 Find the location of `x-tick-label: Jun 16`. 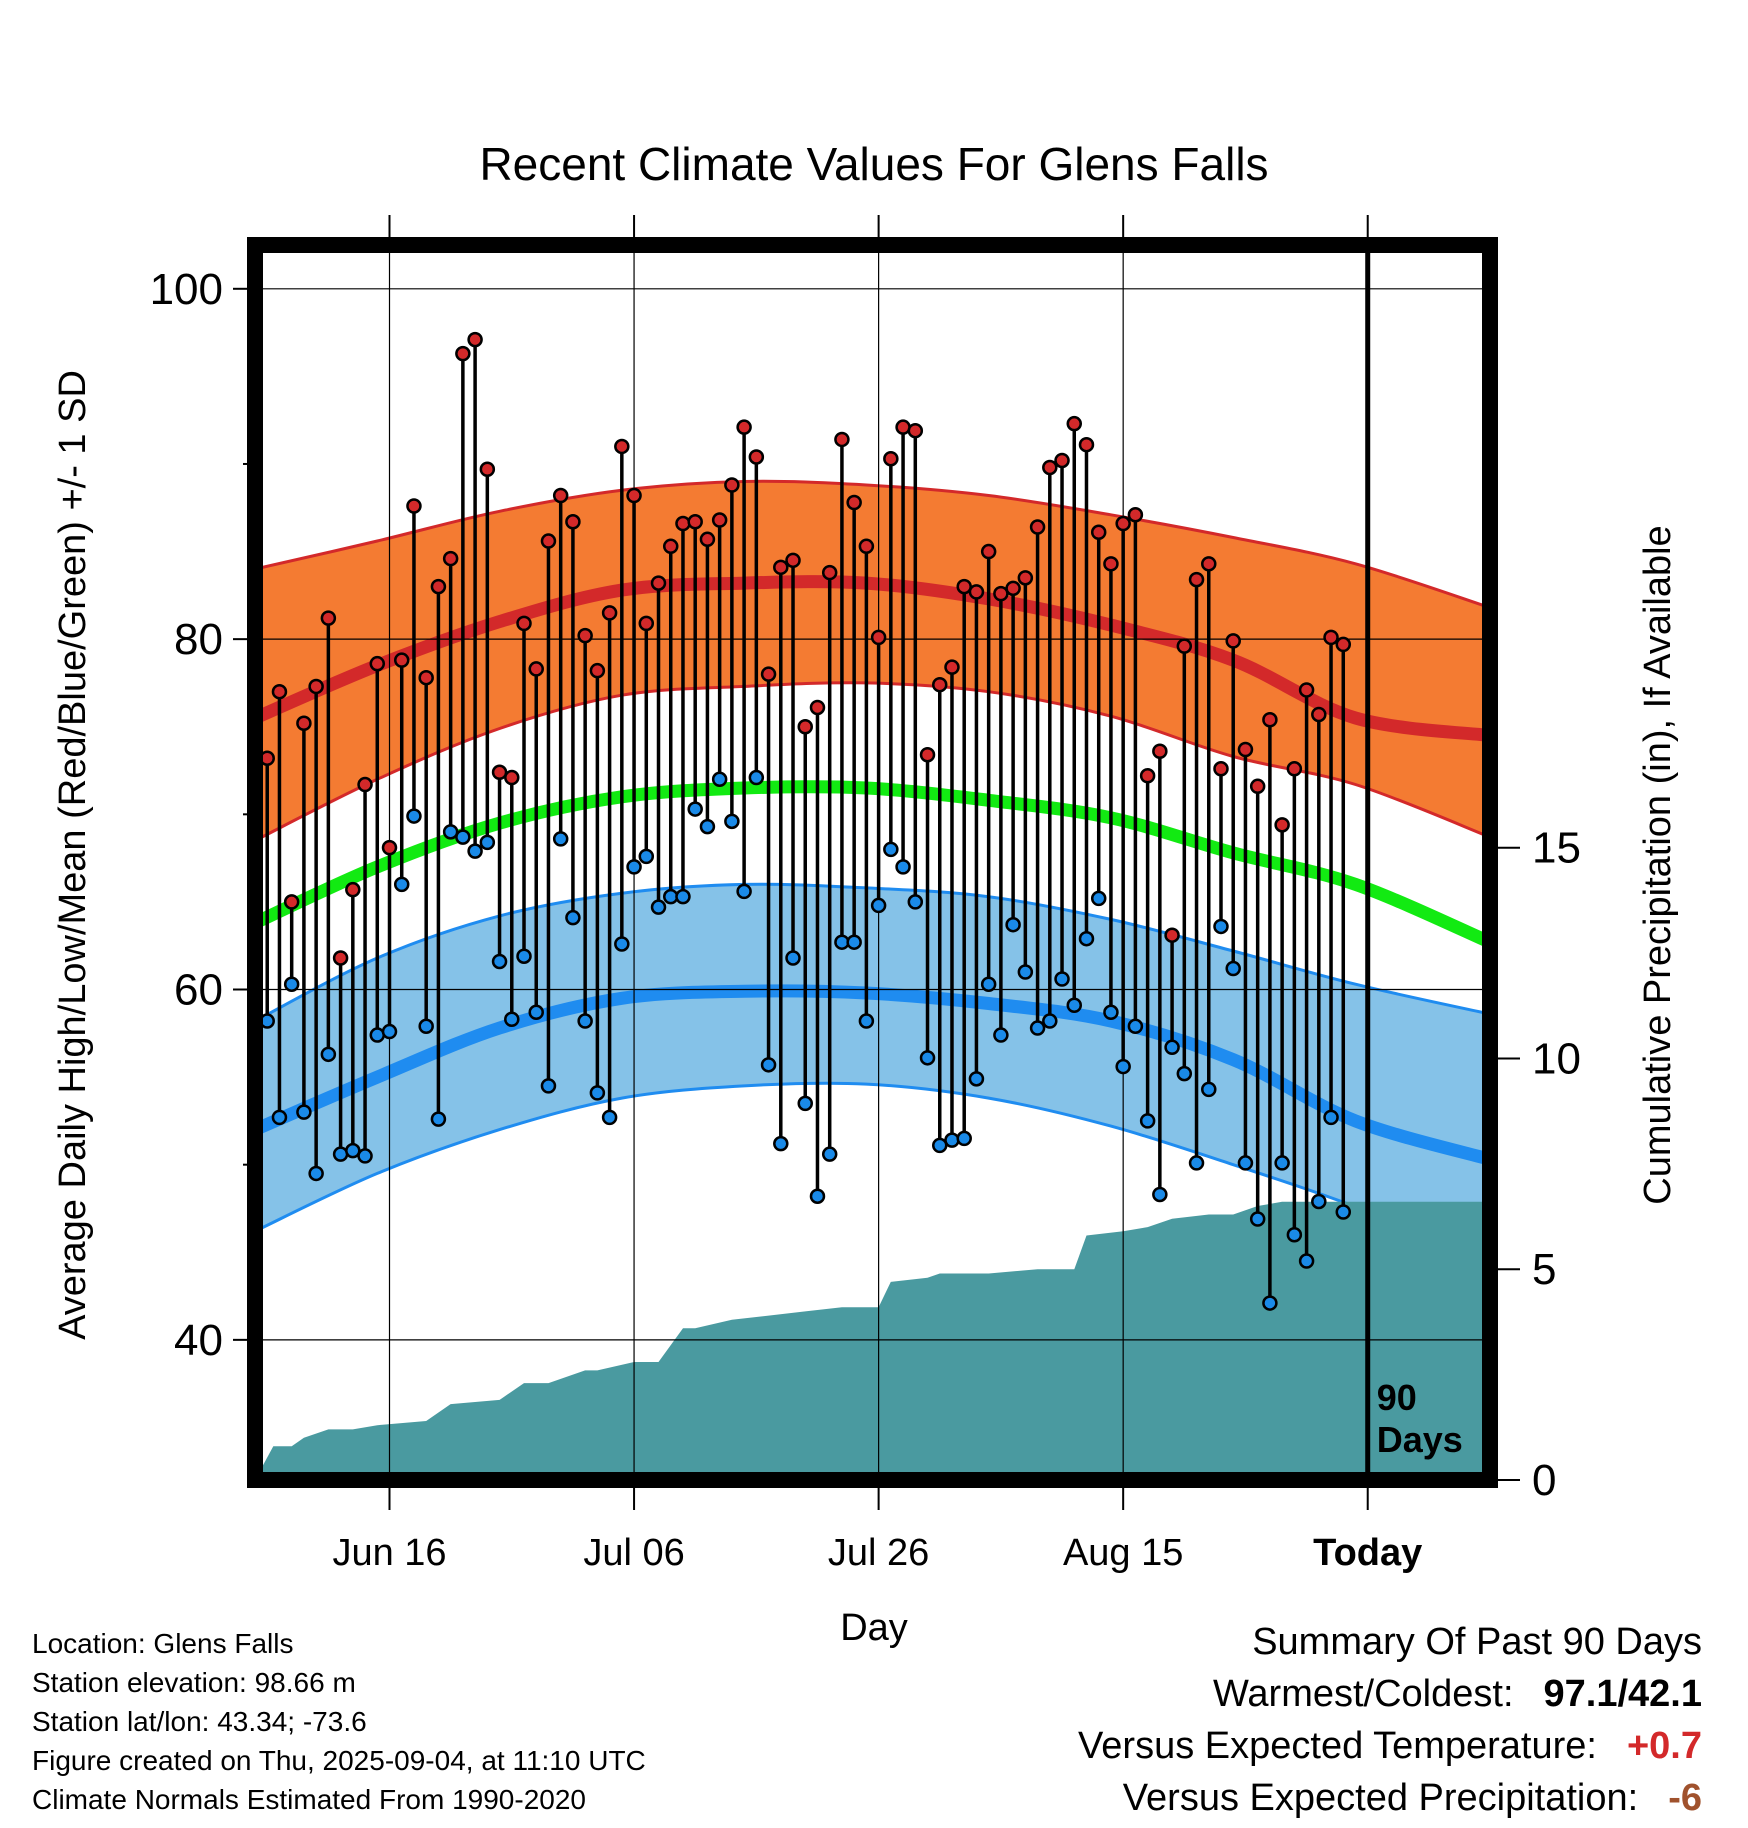

x-tick-label: Jun 16 is located at coordinates (389, 1553).